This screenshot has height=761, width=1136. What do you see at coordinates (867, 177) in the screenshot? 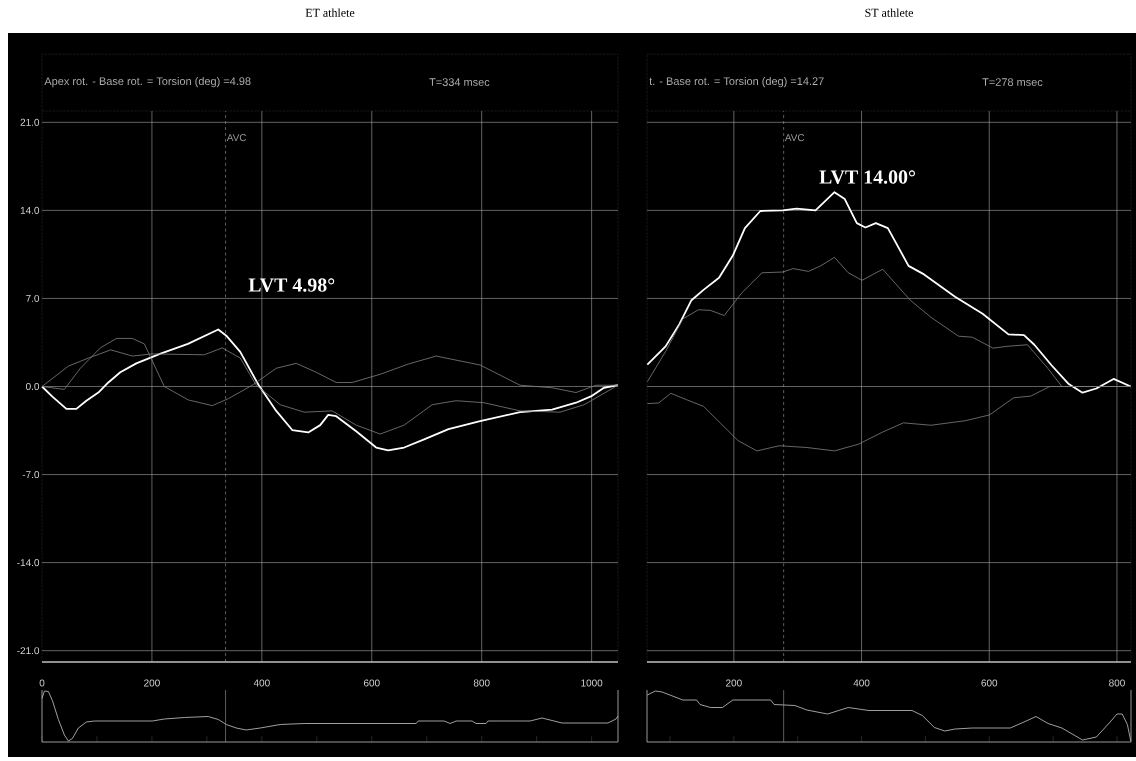
I see `annotation: LVT 14.00°` at bounding box center [867, 177].